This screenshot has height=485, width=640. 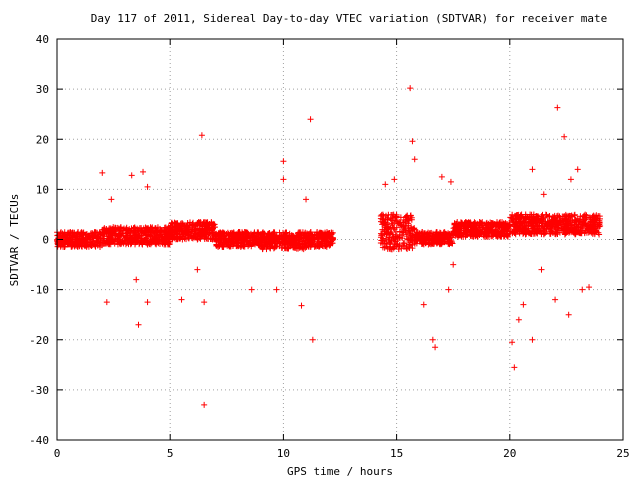 I want to click on y-tick-labels: -40 -30 -20 -10 0 10 20 30 40, so click(x=39, y=240).